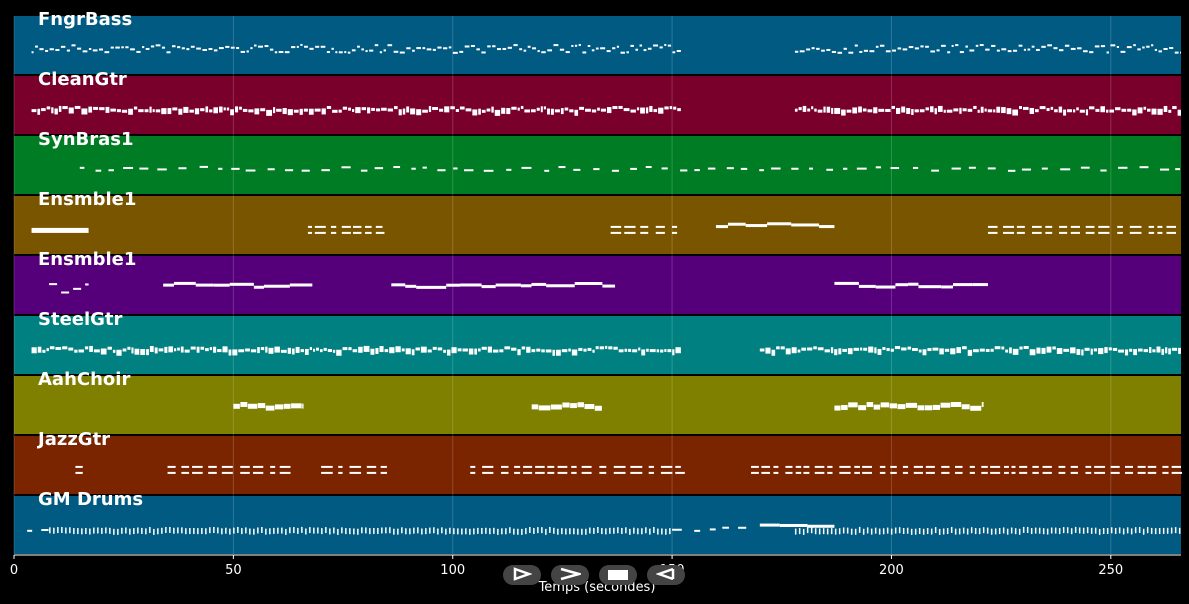  What do you see at coordinates (522, 575) in the screenshot?
I see `play-button` at bounding box center [522, 575].